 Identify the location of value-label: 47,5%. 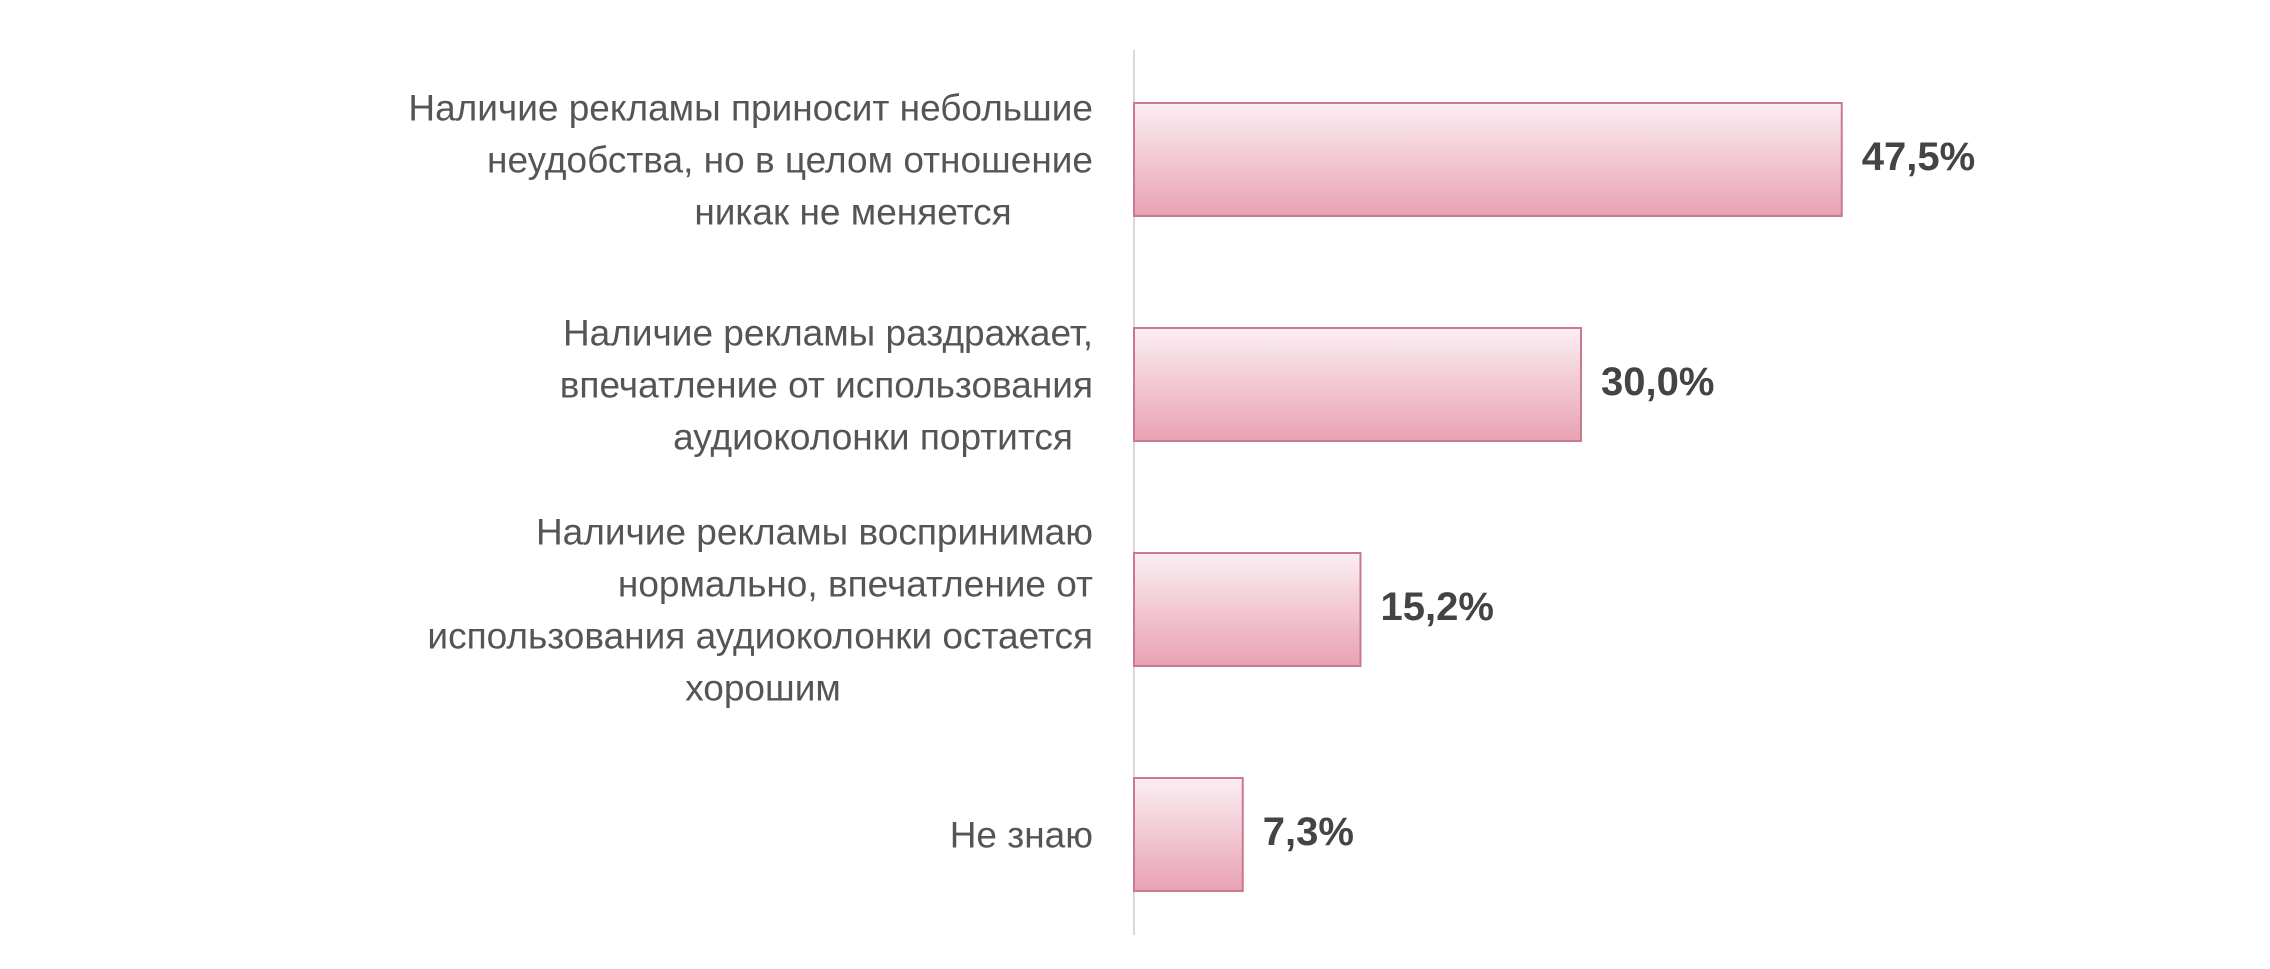
(1918, 157).